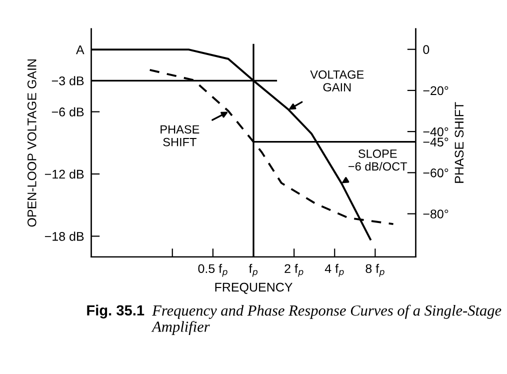 This screenshot has width=507, height=374. Describe the element at coordinates (68, 111) in the screenshot. I see `y-tick-label: −6 dB` at that location.